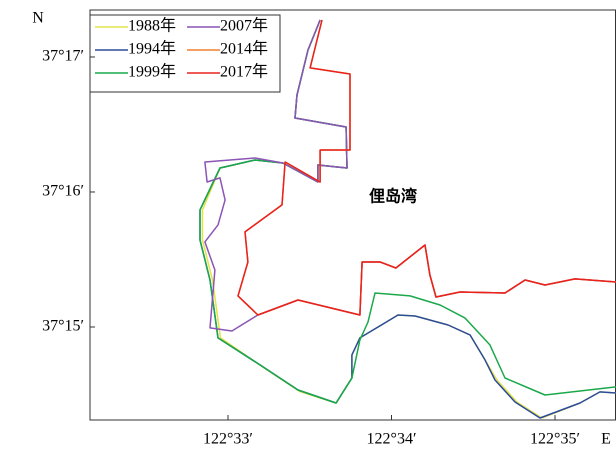  I want to click on legend-label: 1999年, so click(152, 72).